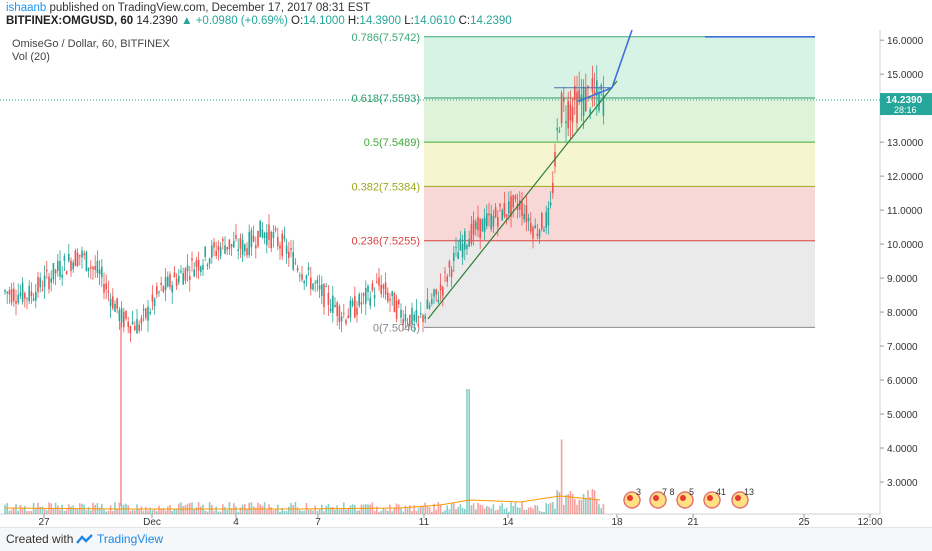  I want to click on event-flag-icon, so click(630, 498).